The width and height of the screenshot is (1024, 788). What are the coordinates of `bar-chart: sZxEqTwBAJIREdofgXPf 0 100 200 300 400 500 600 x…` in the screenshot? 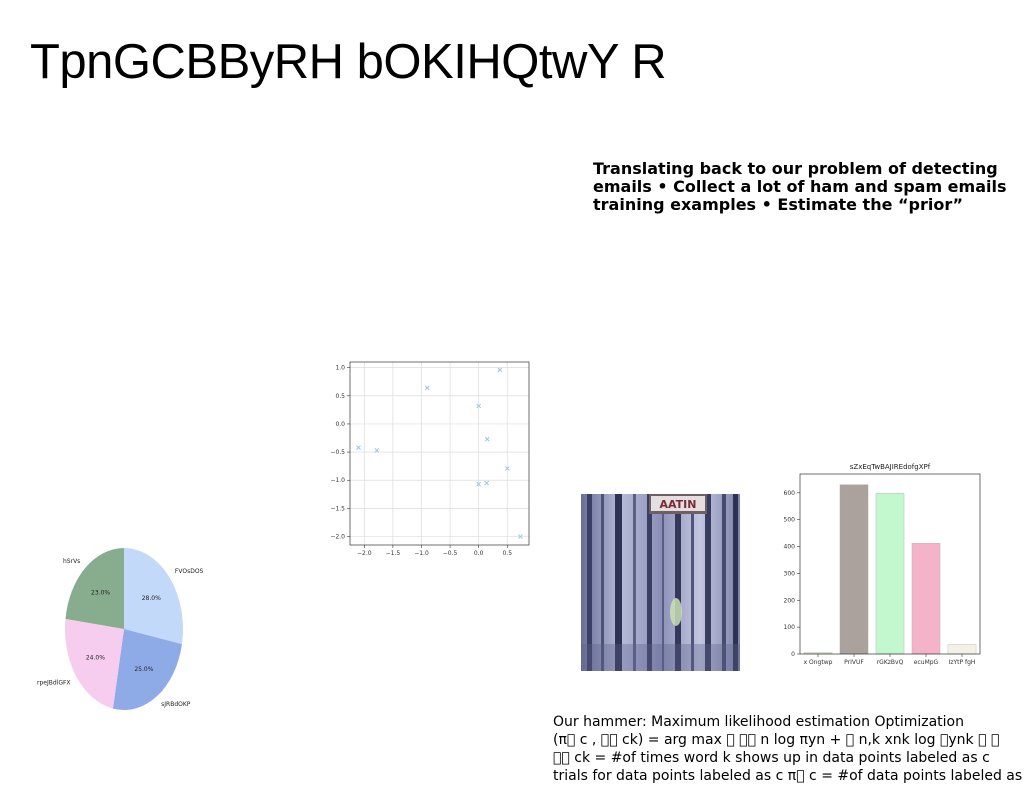 It's located at (880, 565).